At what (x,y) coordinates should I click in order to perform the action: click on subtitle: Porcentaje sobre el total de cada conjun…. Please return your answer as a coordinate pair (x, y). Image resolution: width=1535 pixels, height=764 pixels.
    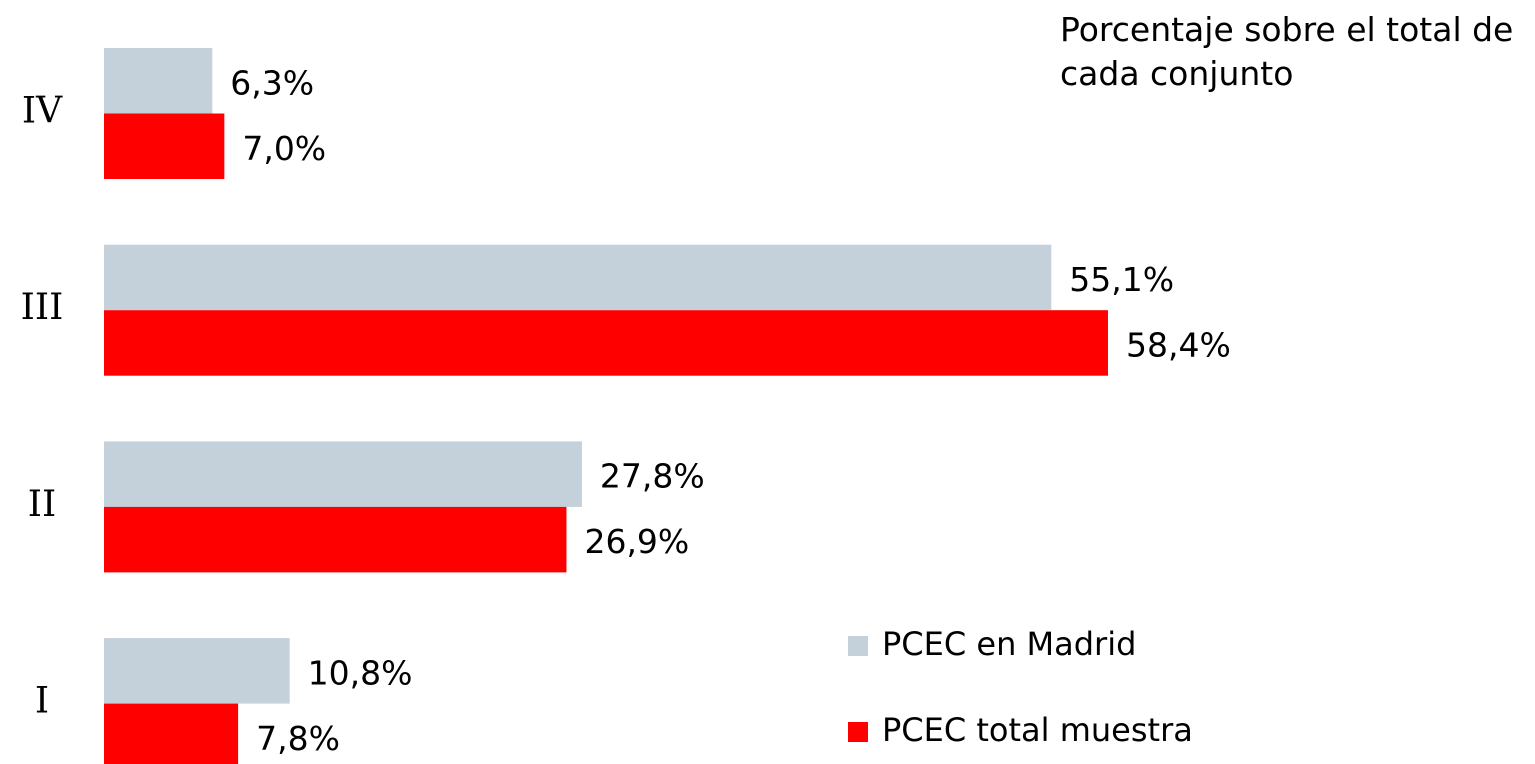
    Looking at the image, I should click on (1287, 51).